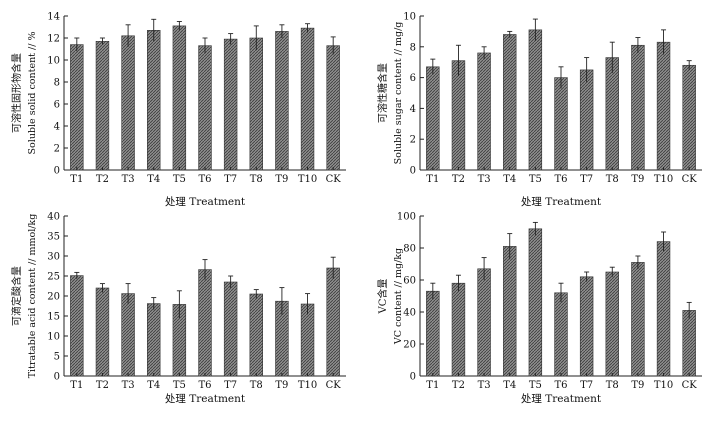  What do you see at coordinates (53, 317) in the screenshot?
I see `y-tick-label: 15` at bounding box center [53, 317].